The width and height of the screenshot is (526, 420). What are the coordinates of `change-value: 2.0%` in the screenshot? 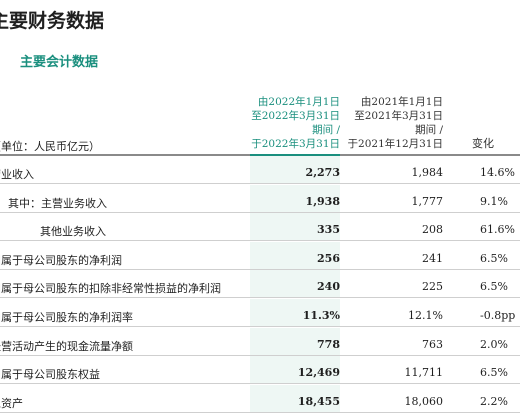 It's located at (494, 344).